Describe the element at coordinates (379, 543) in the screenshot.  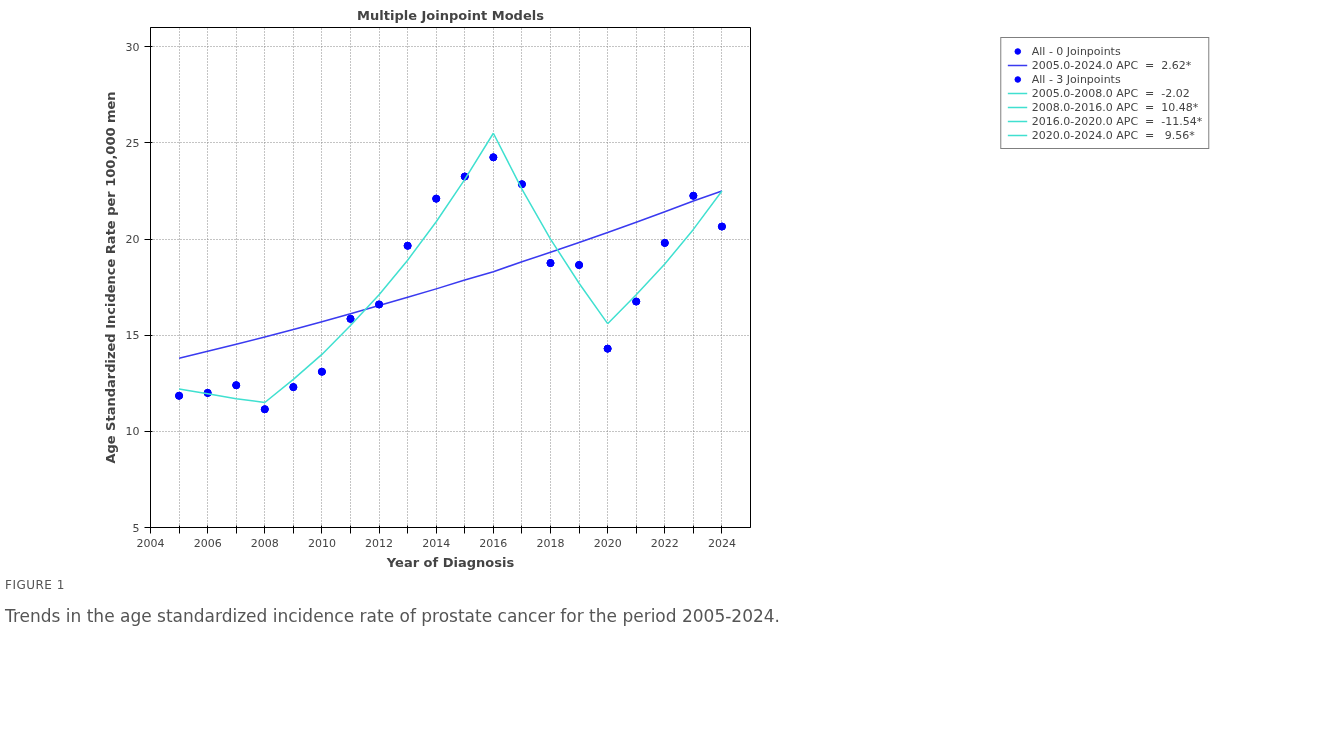
I see `x-tick-label: 2012` at that location.